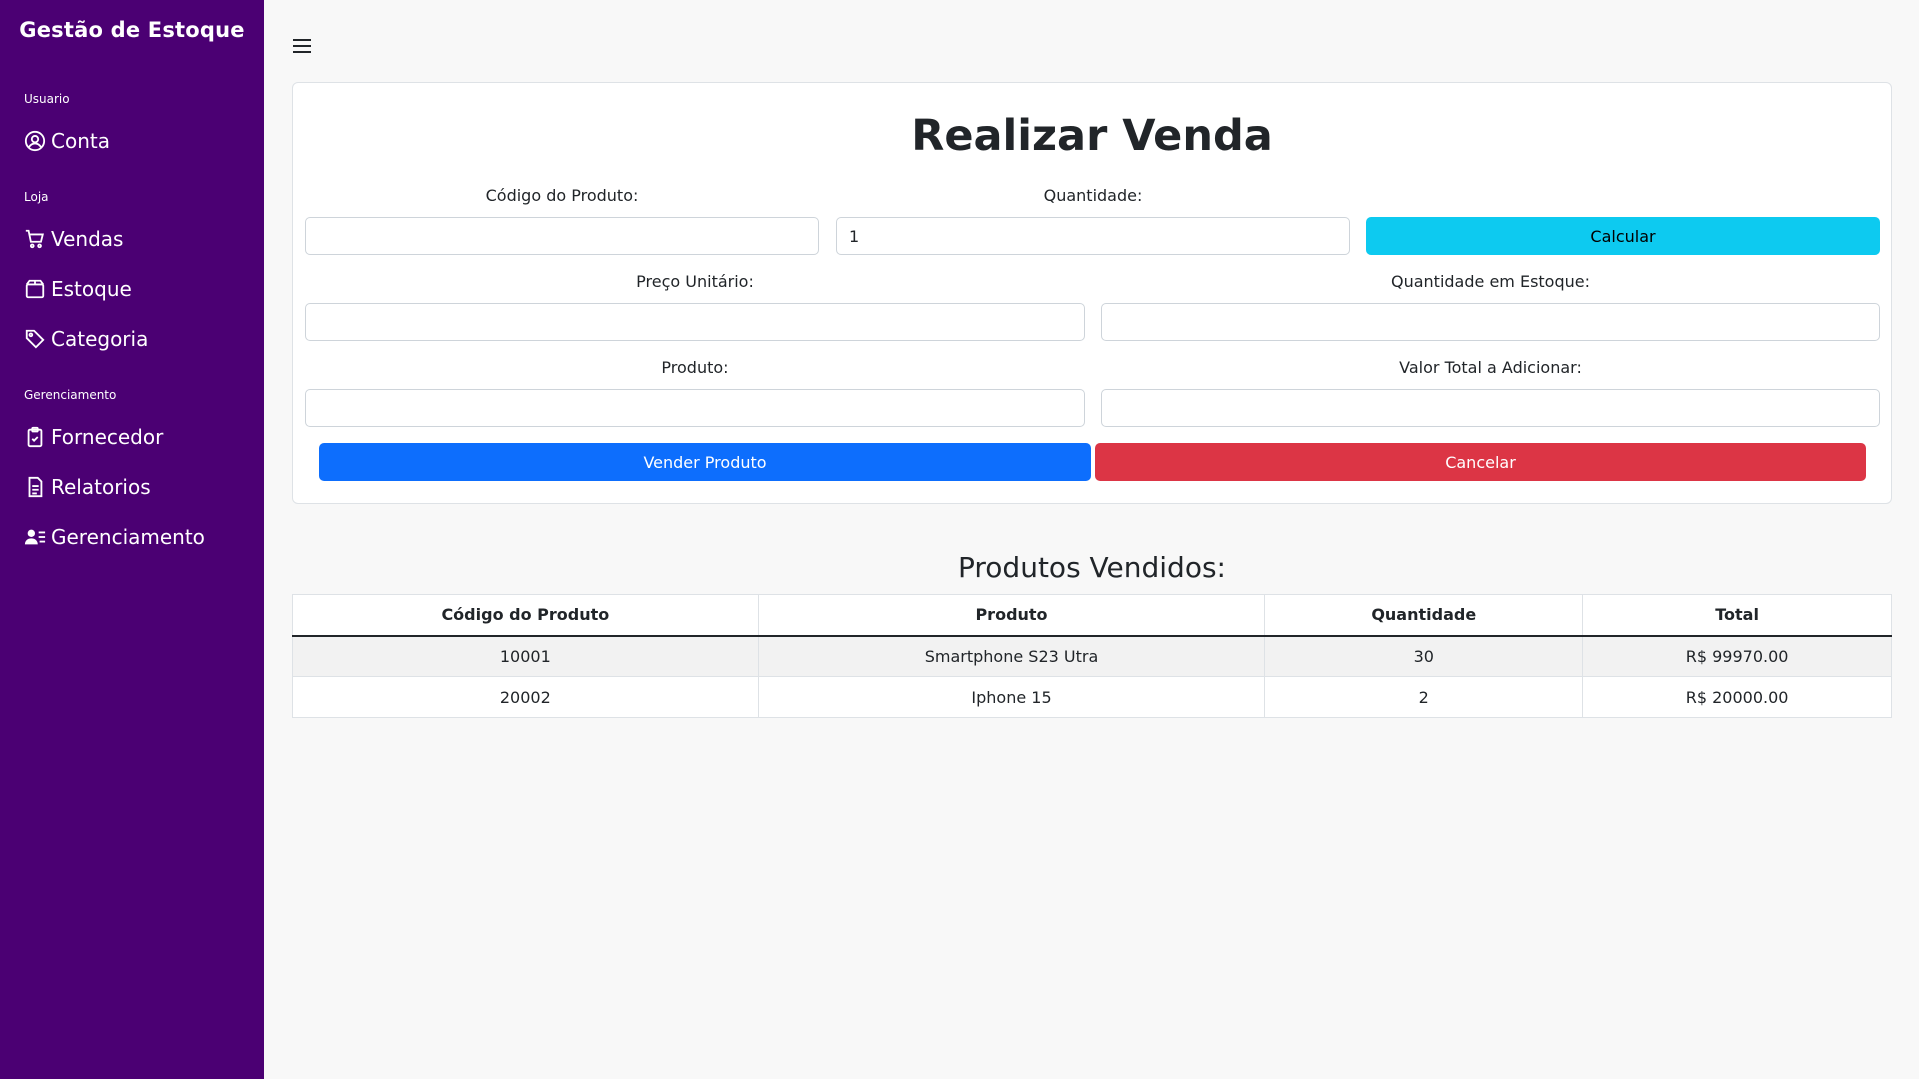 Image resolution: width=1919 pixels, height=1079 pixels. I want to click on sidebar-item-label: Categoria, so click(100, 339).